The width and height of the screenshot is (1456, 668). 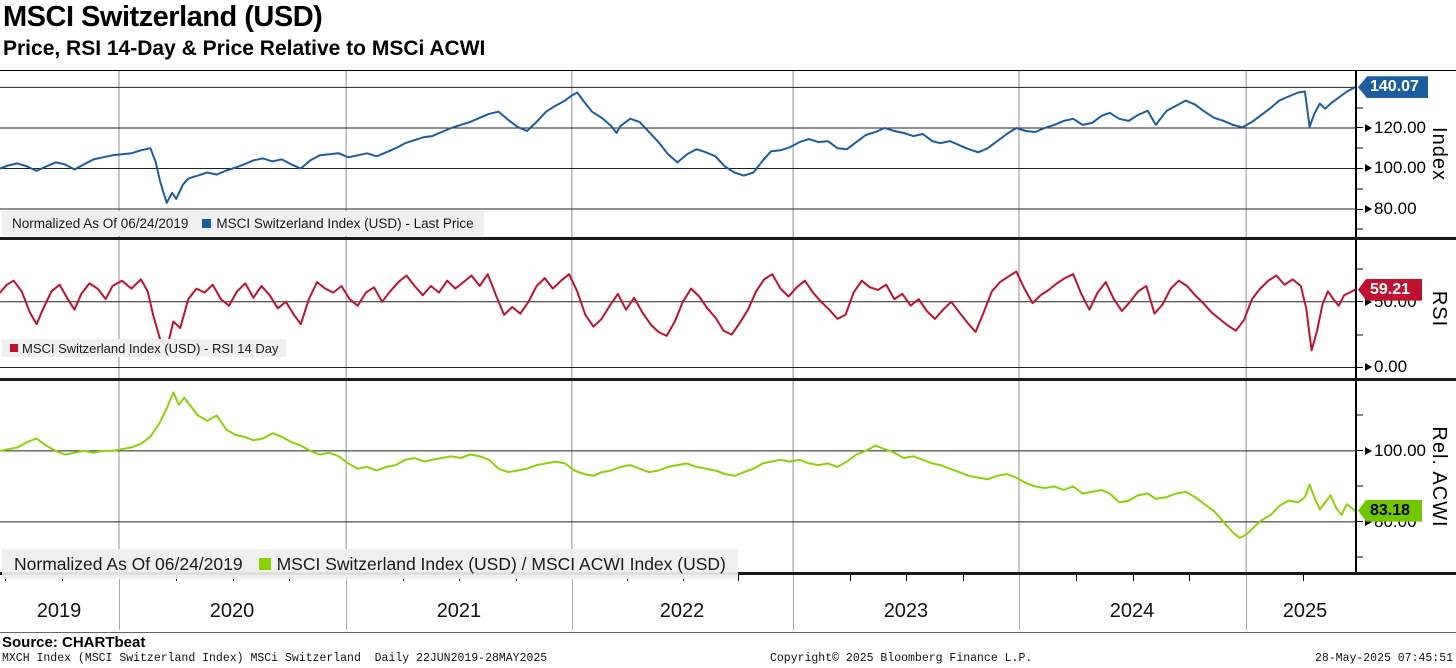 What do you see at coordinates (906, 611) in the screenshot?
I see `x-axis-year-label: 2023` at bounding box center [906, 611].